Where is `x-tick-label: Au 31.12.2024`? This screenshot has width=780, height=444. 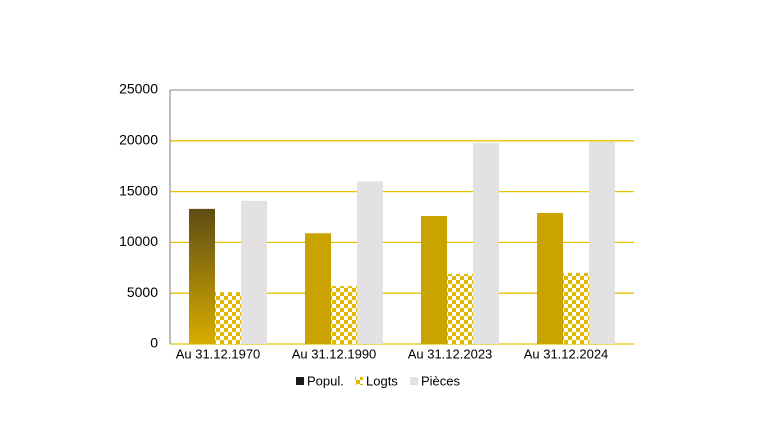 x-tick-label: Au 31.12.2024 is located at coordinates (566, 353).